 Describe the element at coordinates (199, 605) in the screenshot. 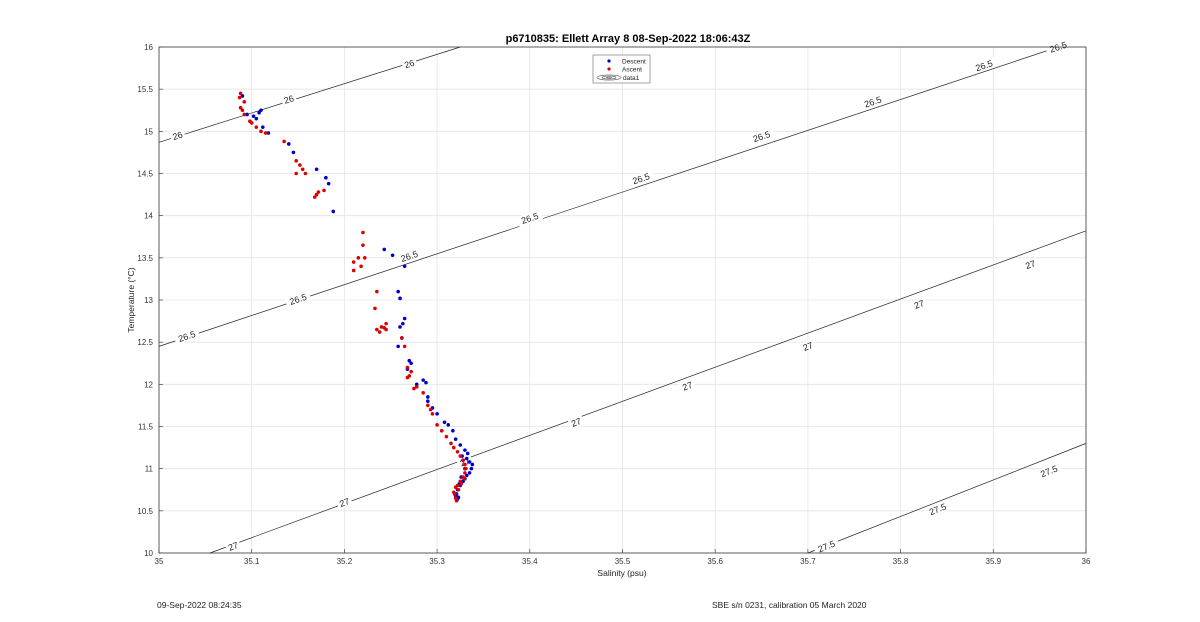

I see `footer-timestamp: 09-Sep-2022 08:24:35` at that location.